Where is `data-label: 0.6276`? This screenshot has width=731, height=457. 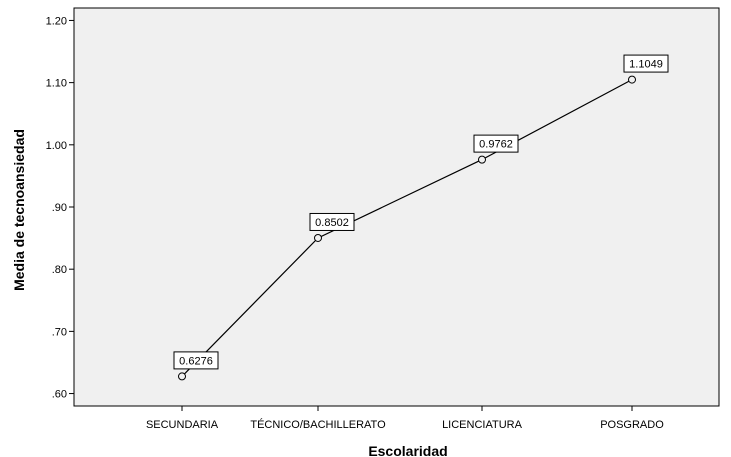 data-label: 0.6276 is located at coordinates (196, 360).